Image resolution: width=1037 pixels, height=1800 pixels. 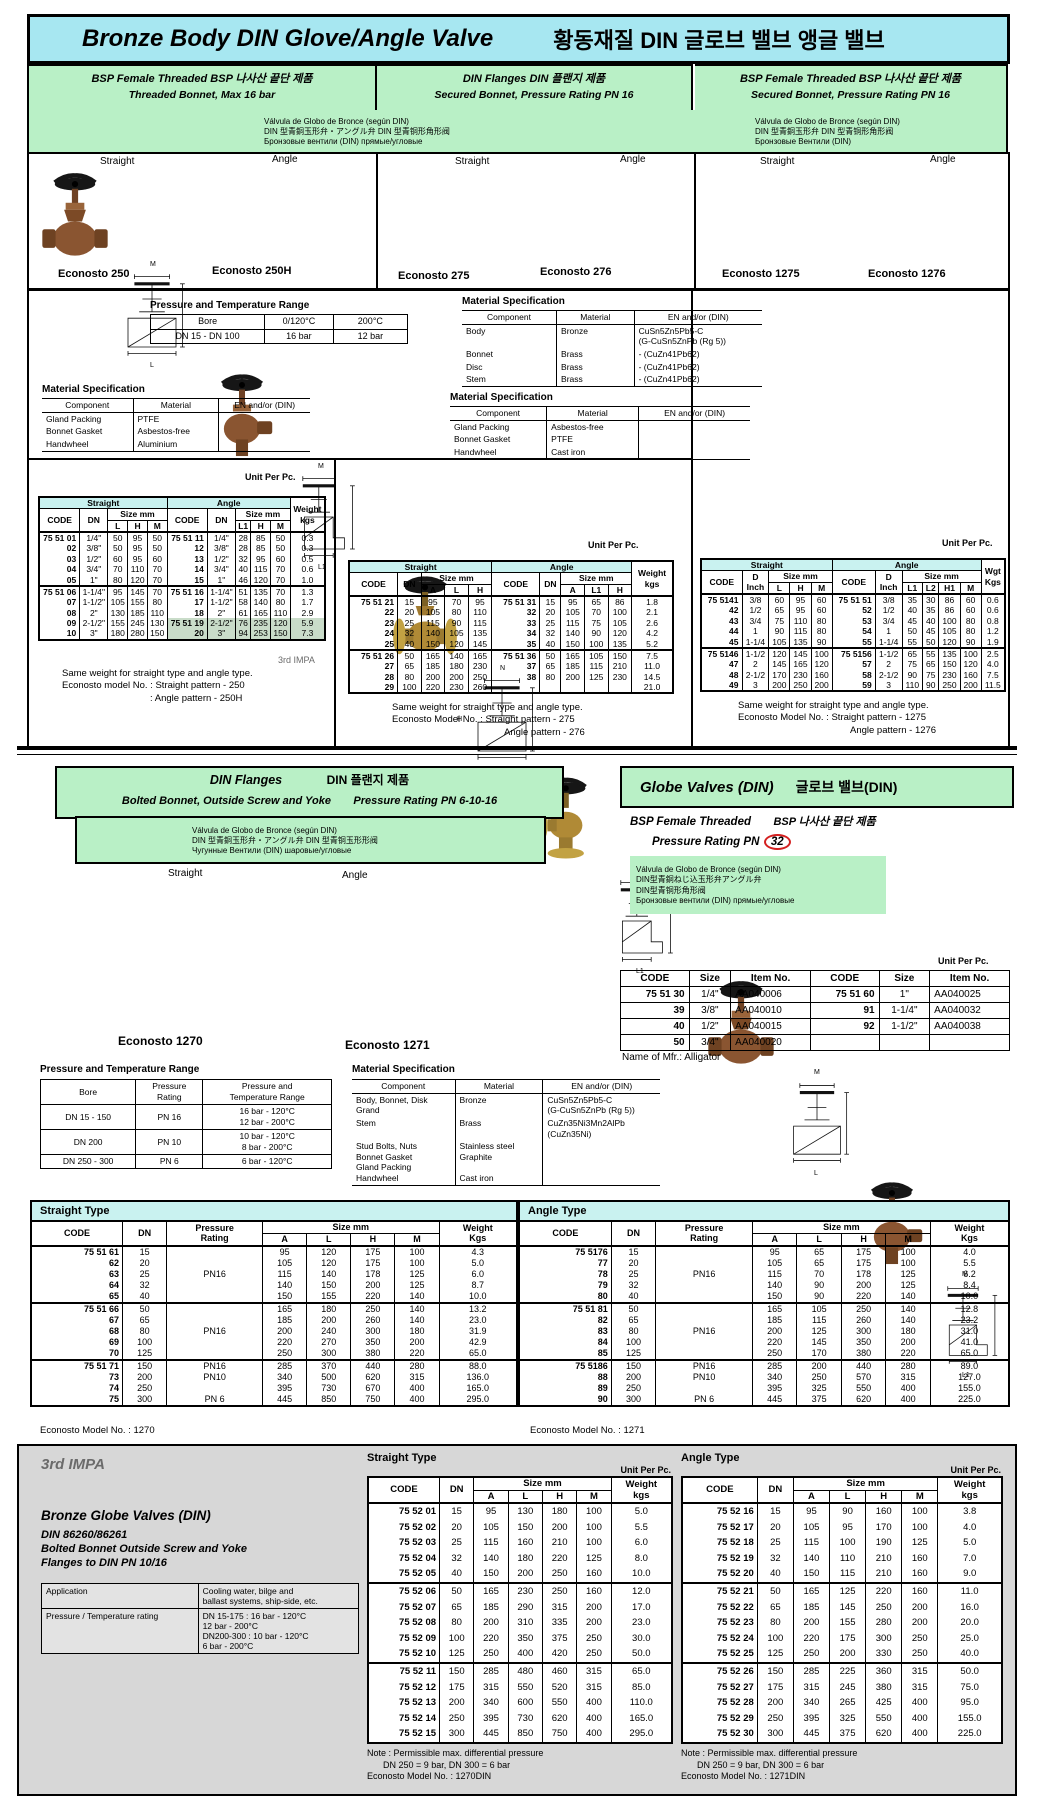 I want to click on table-cell: 62, so click(x=77, y=1263).